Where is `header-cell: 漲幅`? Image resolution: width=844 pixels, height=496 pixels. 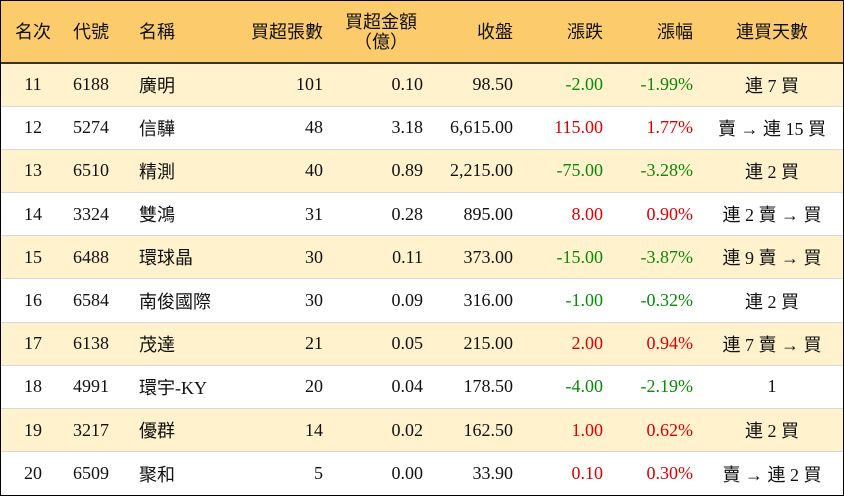 header-cell: 漲幅 is located at coordinates (656, 32).